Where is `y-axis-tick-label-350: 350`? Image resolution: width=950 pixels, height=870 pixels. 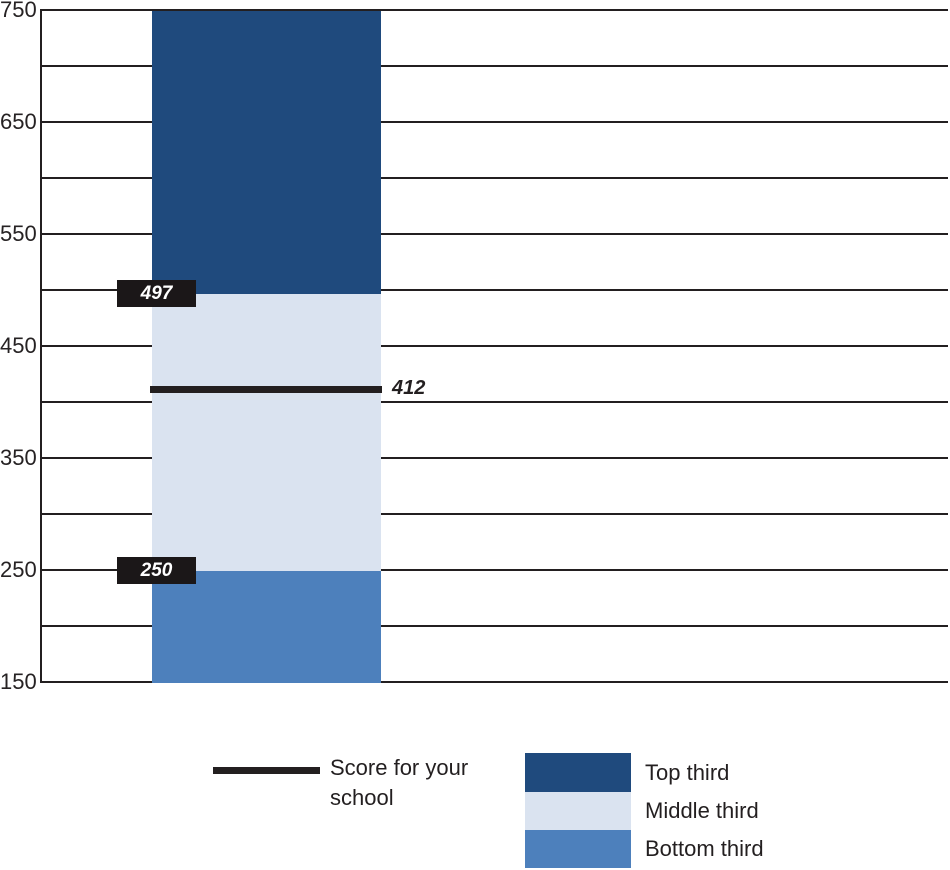 y-axis-tick-label-350: 350 is located at coordinates (18, 457).